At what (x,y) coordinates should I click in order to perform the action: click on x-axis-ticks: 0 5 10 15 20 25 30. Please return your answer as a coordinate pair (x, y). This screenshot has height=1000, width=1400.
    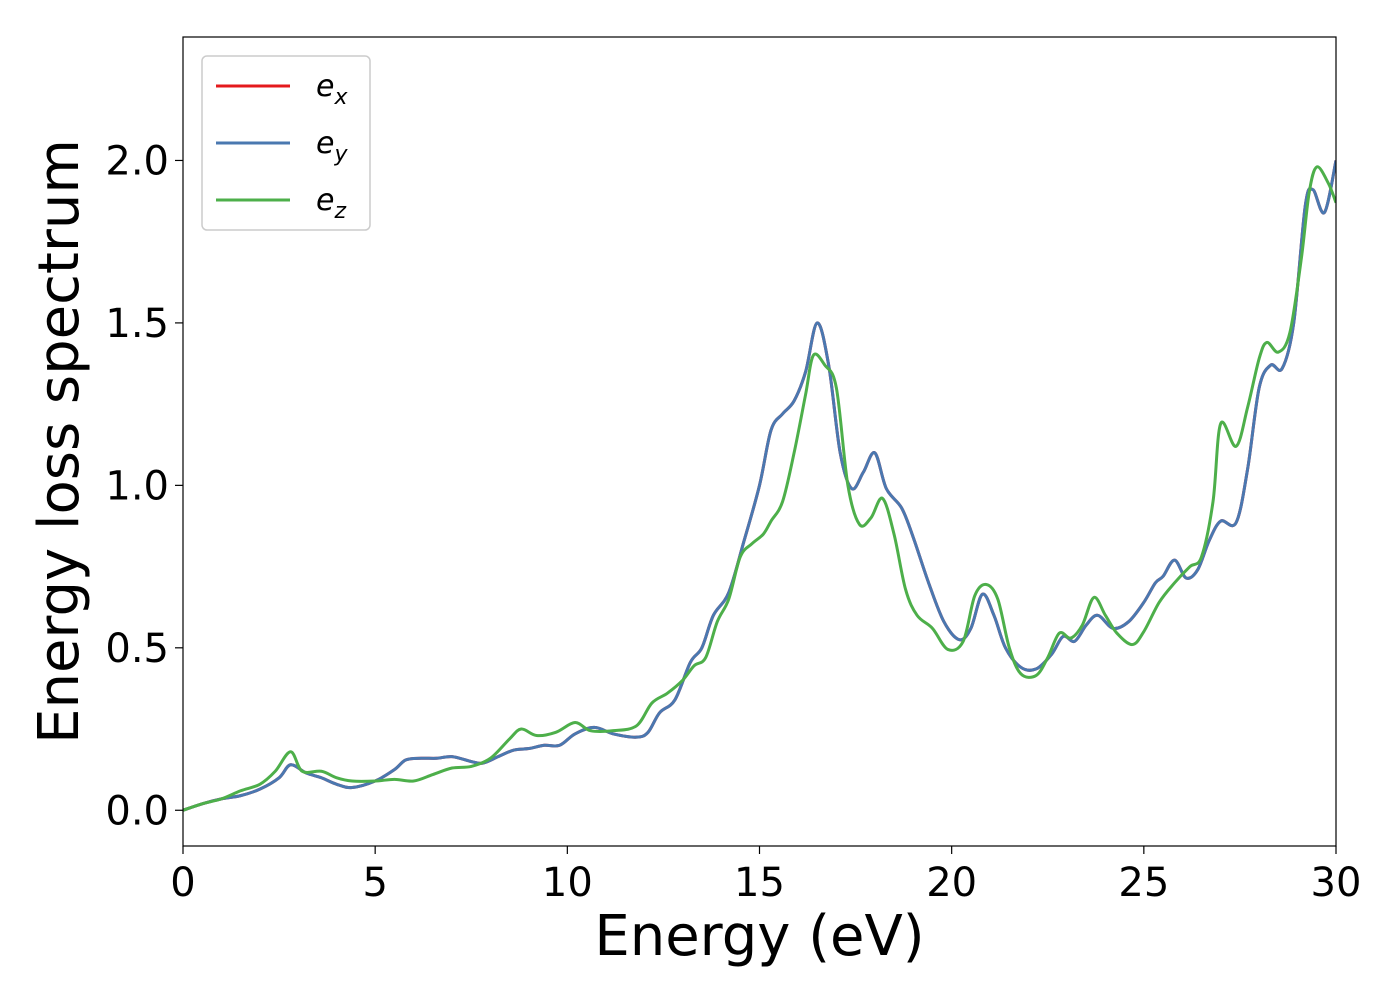
    Looking at the image, I should click on (765, 876).